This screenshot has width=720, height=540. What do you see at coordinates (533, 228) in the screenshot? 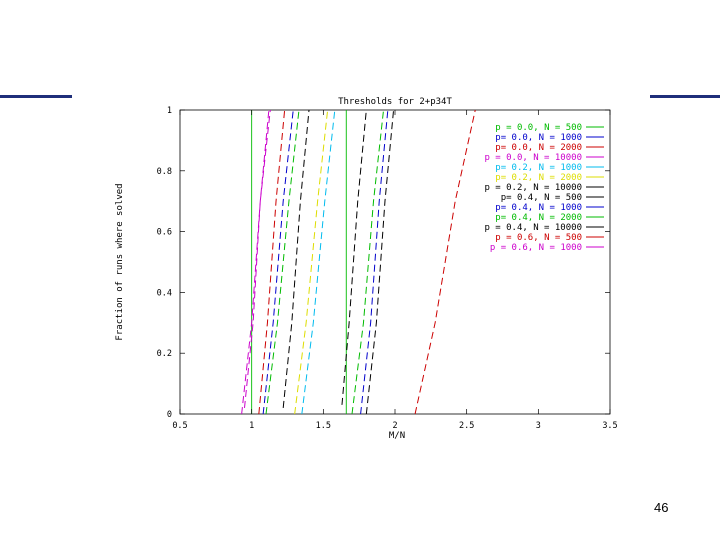
I see `legend-label-11: p = 0.4, N = 10000` at bounding box center [533, 228].